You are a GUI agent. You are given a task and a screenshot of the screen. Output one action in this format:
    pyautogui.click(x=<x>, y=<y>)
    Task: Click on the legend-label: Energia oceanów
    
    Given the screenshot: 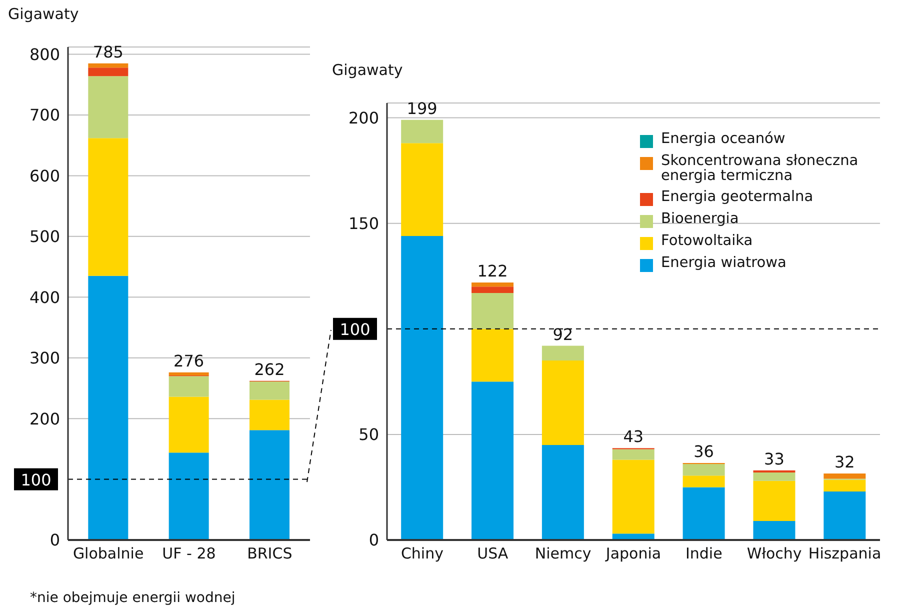 What is the action you would take?
    pyautogui.click(x=723, y=139)
    